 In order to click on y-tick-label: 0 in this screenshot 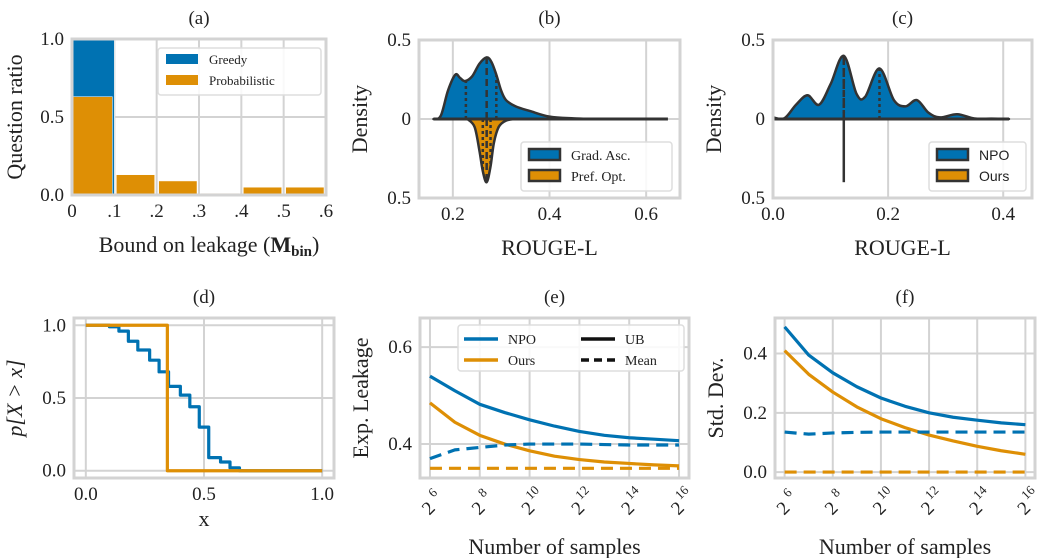, I will do `click(761, 119)`.